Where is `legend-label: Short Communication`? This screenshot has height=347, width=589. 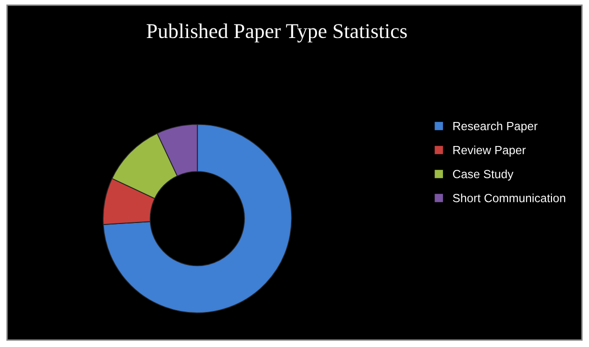
legend-label: Short Communication is located at coordinates (509, 198).